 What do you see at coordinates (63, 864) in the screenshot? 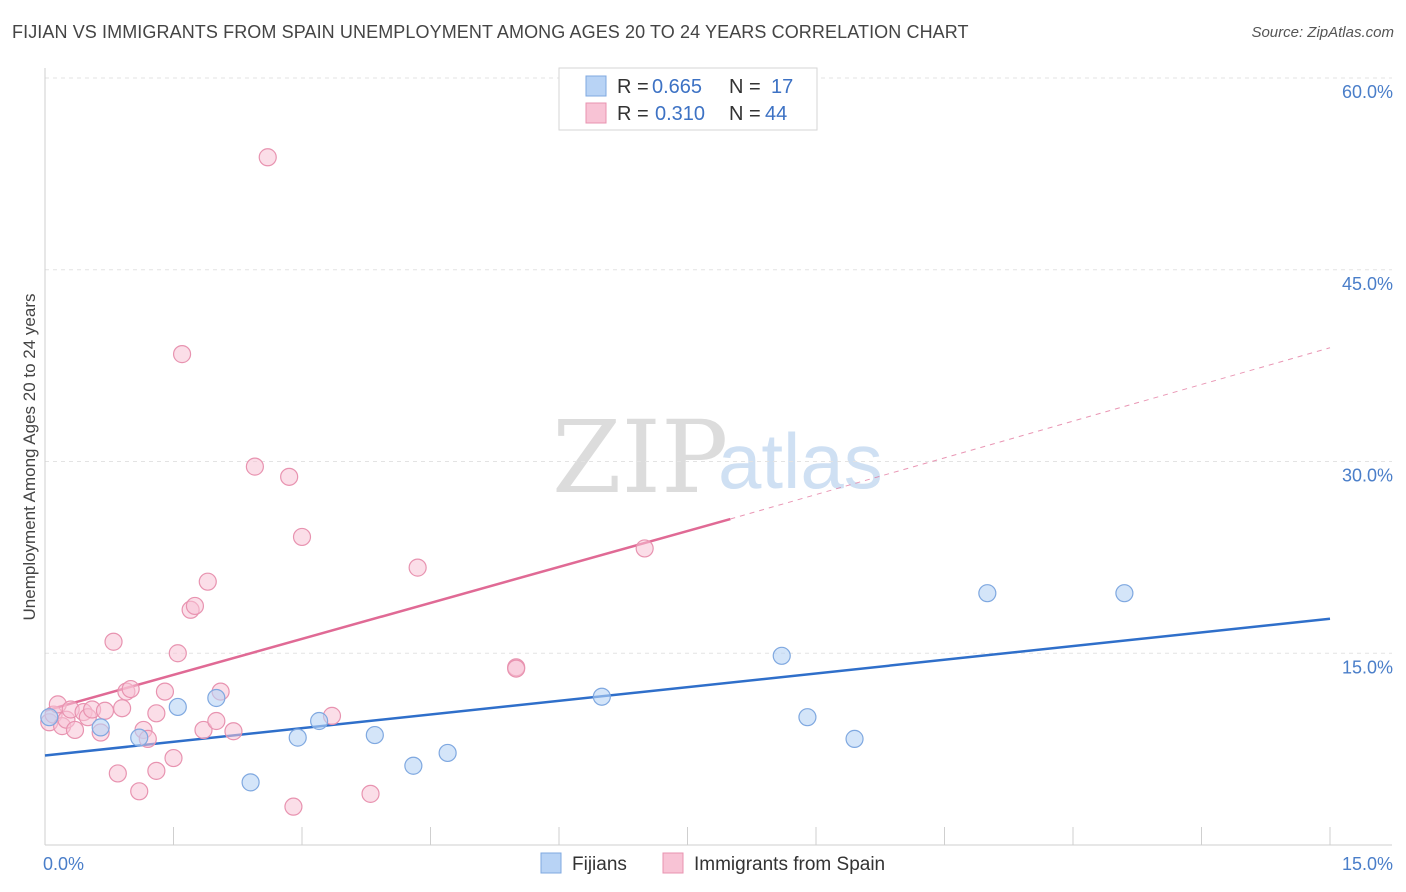
I see `x-tick-label-start: 0.0%` at bounding box center [63, 864].